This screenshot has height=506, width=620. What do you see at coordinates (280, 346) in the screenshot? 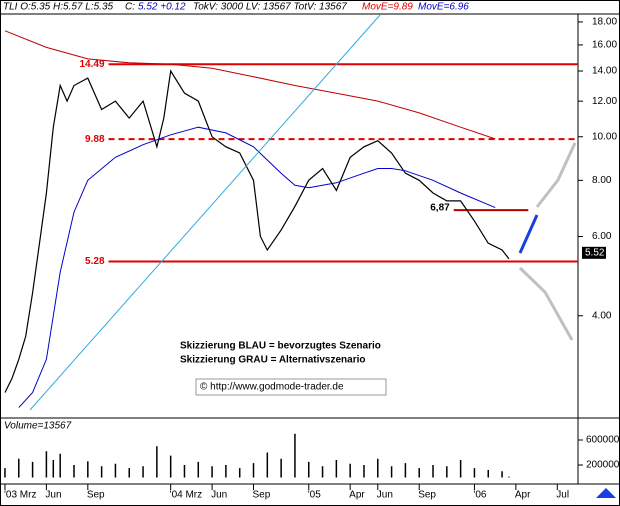
I see `note-line: Skizzierung BLAU = bevorzugtes Szenario` at bounding box center [280, 346].